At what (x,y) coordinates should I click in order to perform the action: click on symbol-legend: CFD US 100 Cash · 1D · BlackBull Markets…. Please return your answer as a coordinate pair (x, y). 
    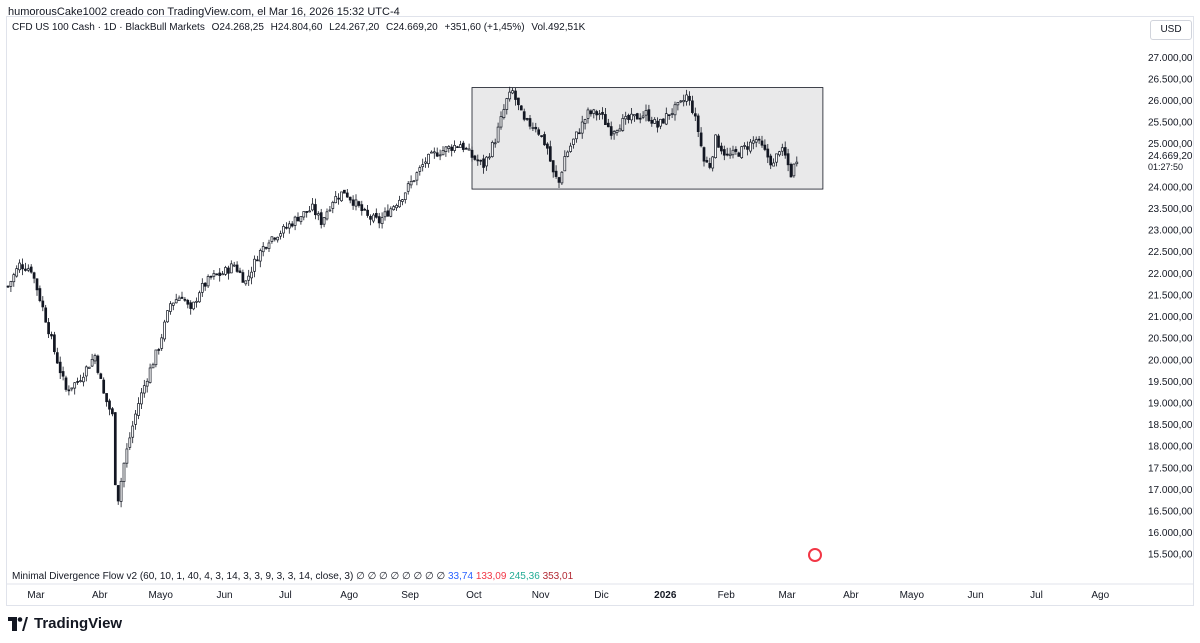
    Looking at the image, I should click on (300, 27).